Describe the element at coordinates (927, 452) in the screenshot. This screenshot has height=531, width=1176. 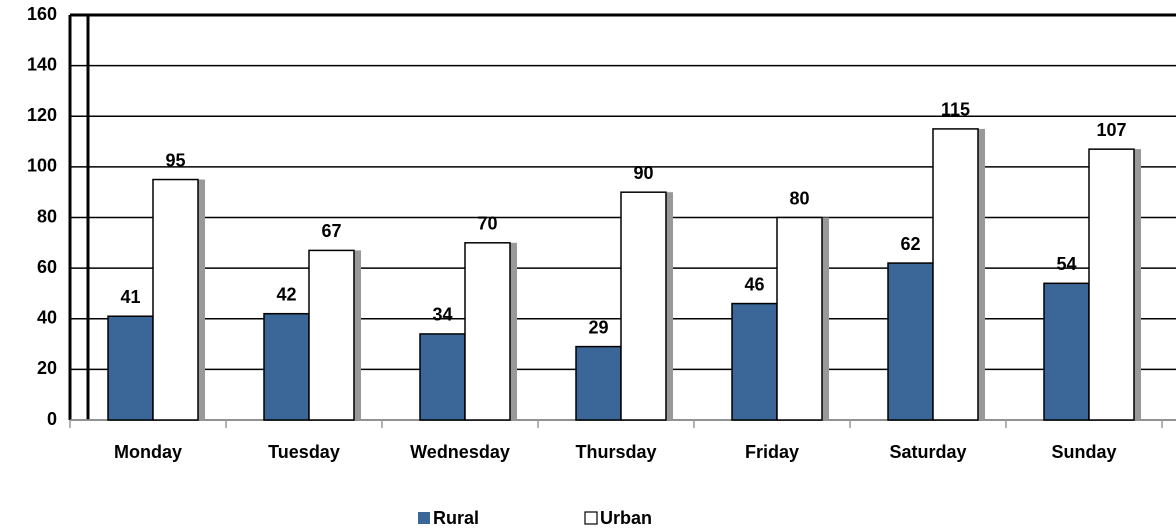
I see `x-tick-label: Saturday` at that location.